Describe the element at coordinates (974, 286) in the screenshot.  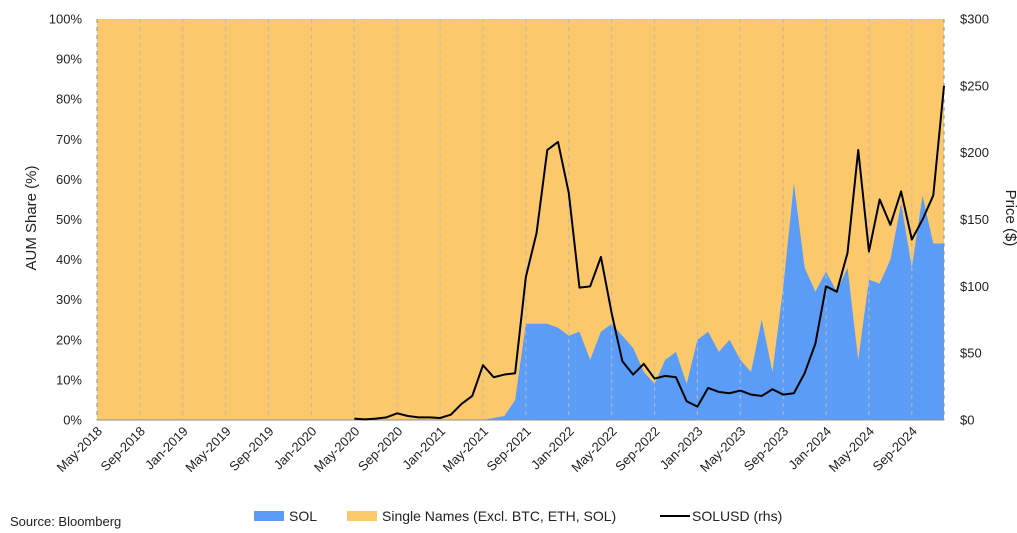
I see `y2-tick-label: $100` at that location.